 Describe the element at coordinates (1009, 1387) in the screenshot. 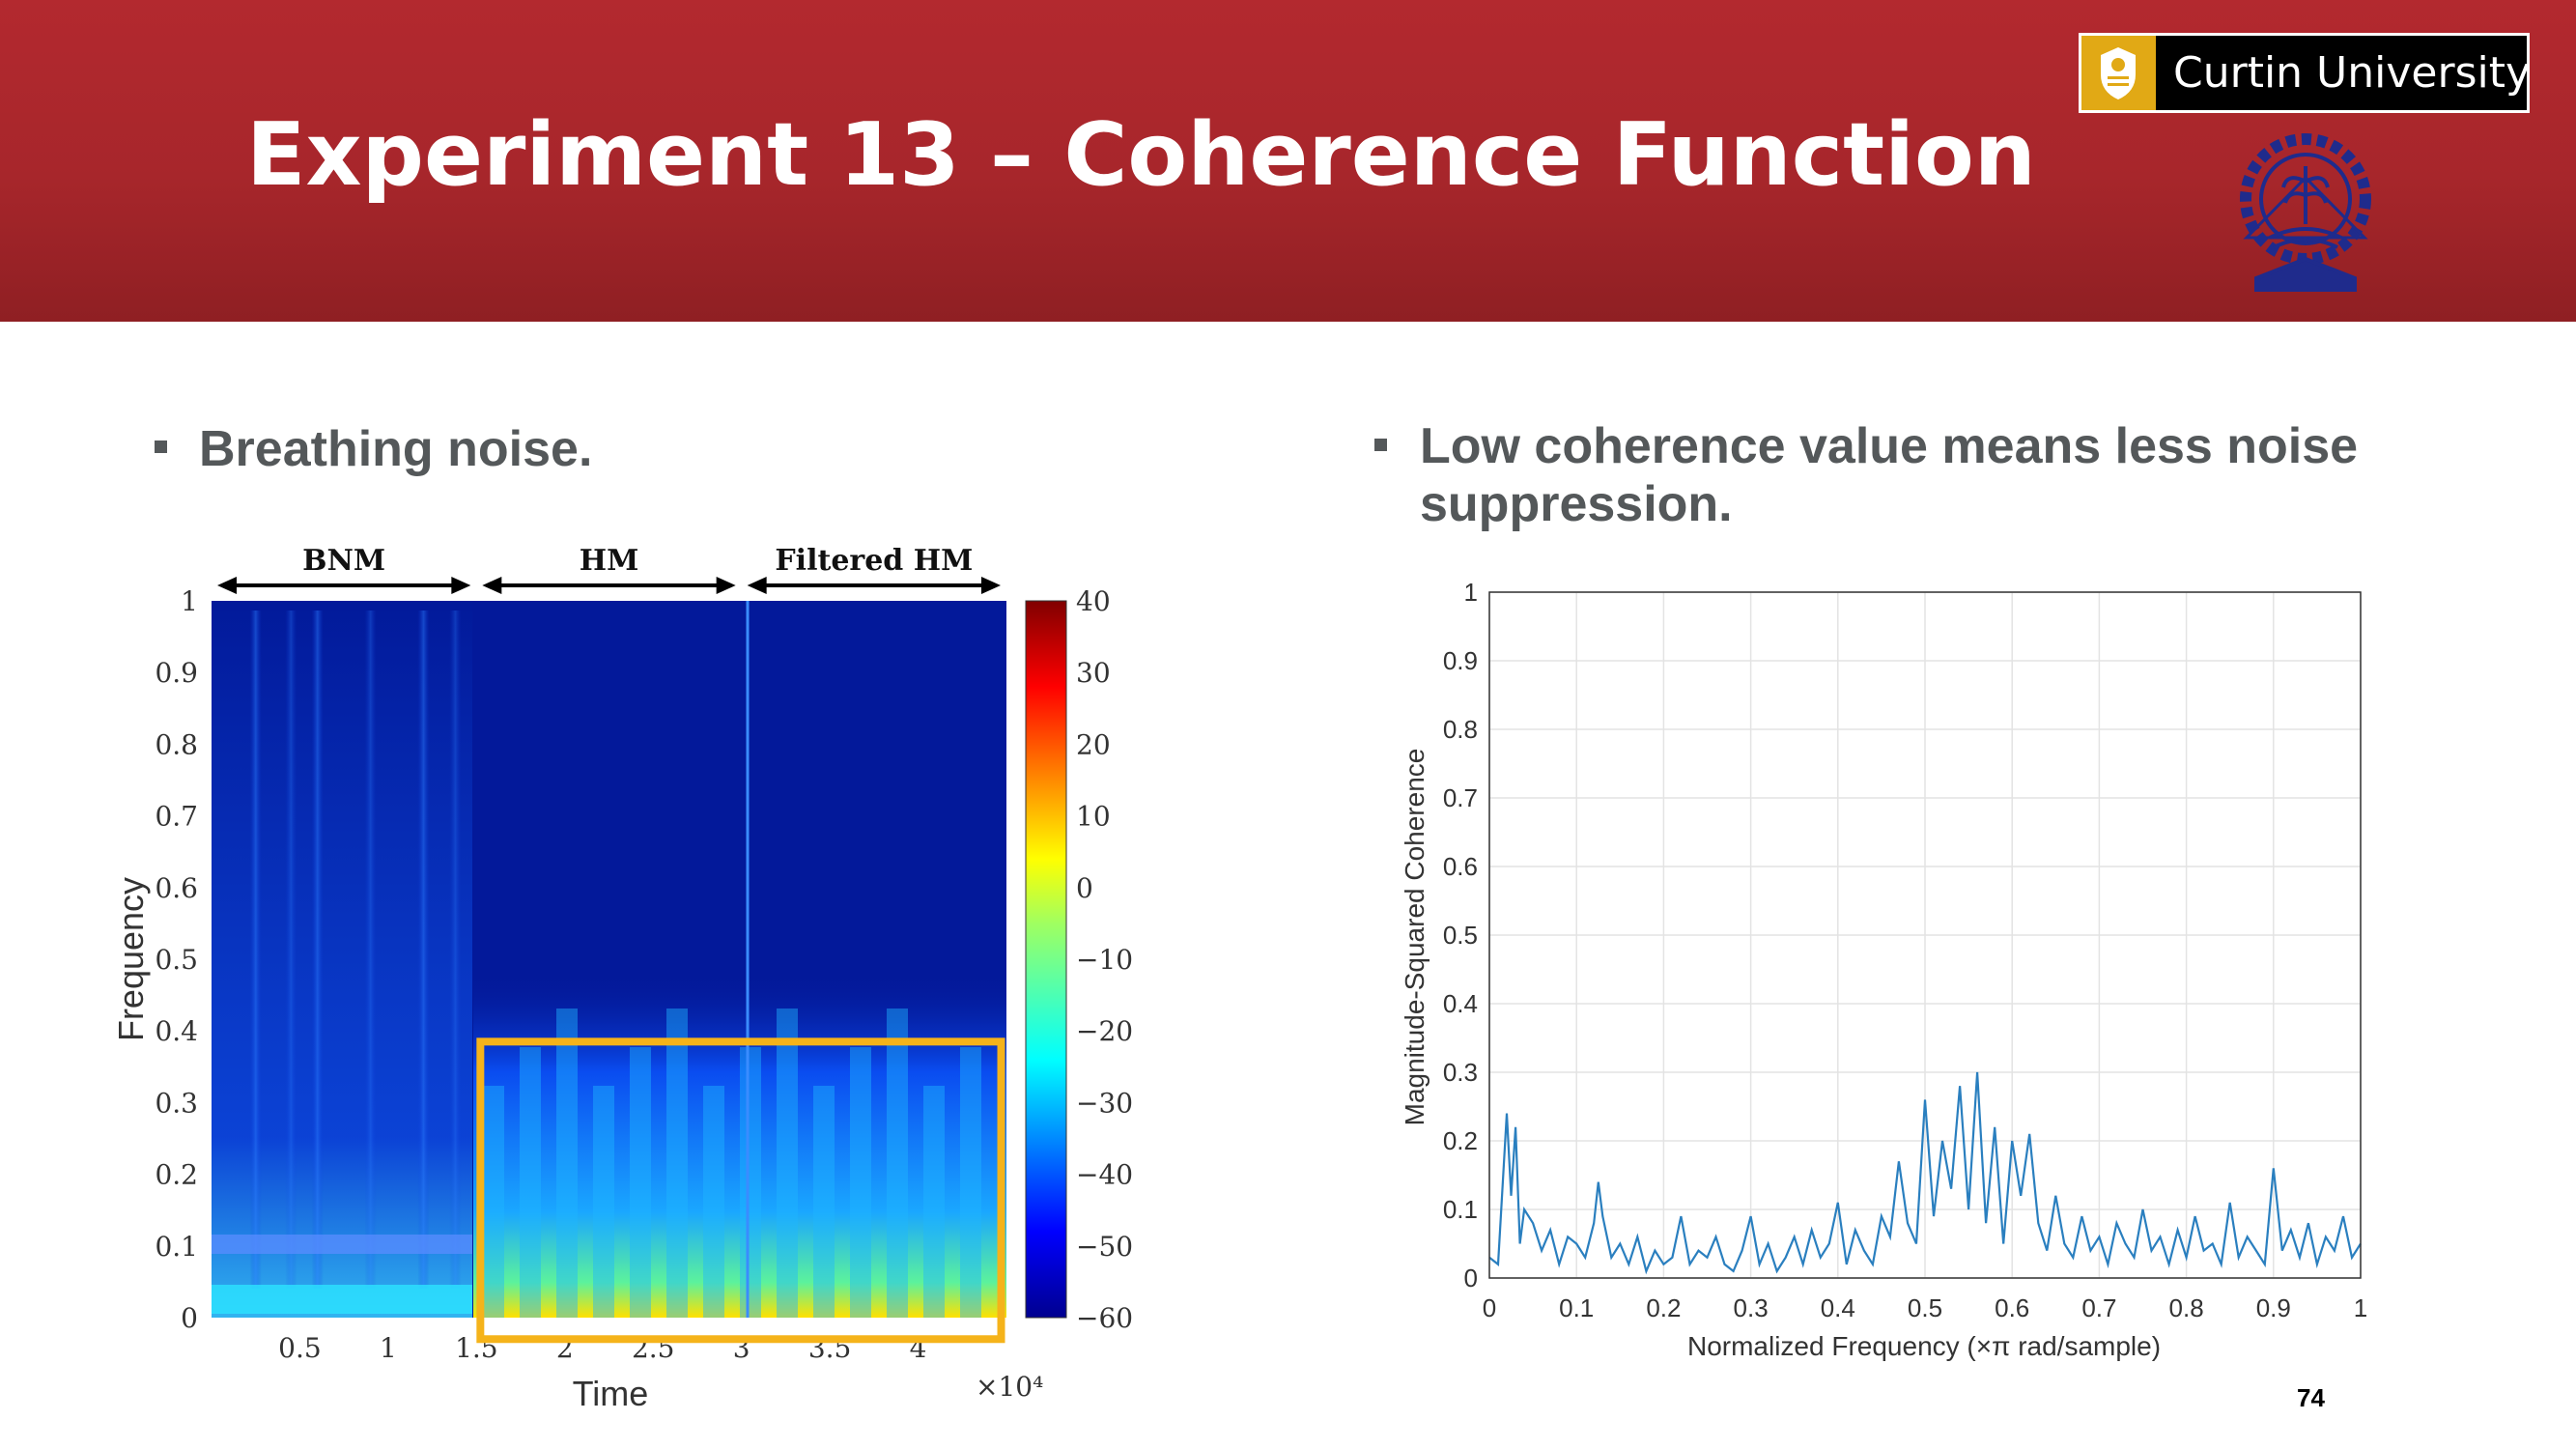

I see `x-multiplier-label: ×10⁴` at that location.